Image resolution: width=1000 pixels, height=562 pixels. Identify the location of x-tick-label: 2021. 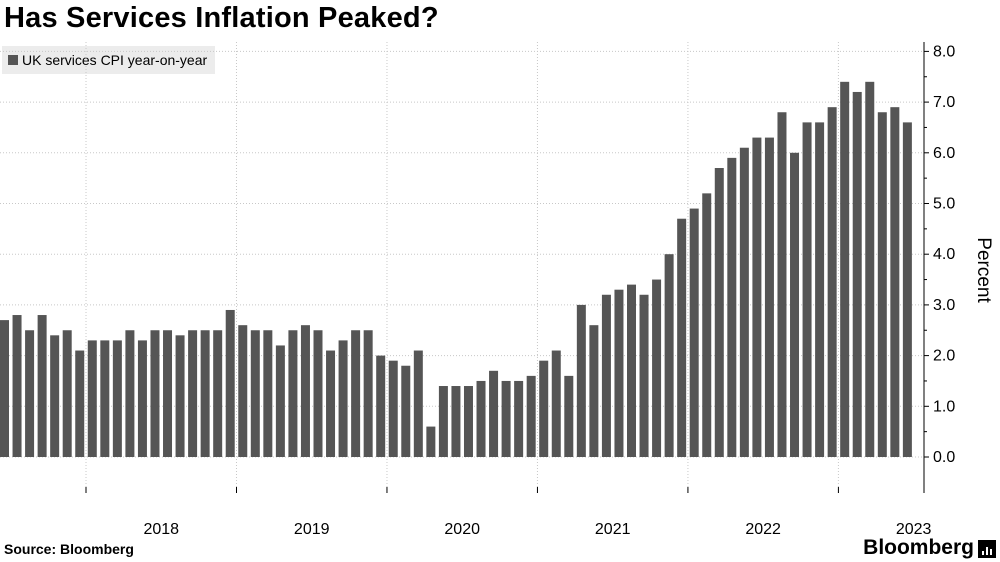
(613, 529).